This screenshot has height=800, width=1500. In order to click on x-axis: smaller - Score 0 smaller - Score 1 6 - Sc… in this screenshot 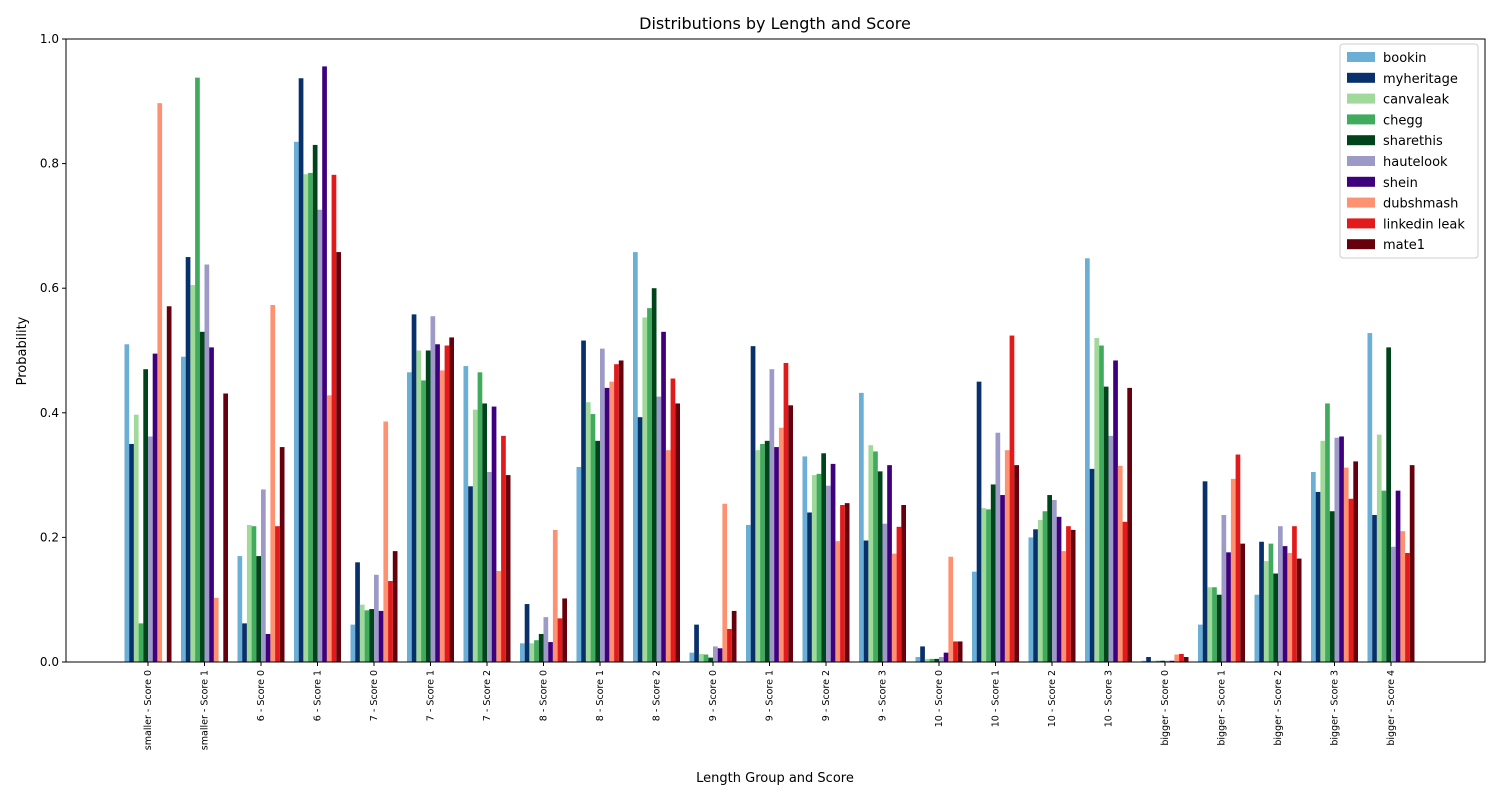, I will do `click(770, 706)`.